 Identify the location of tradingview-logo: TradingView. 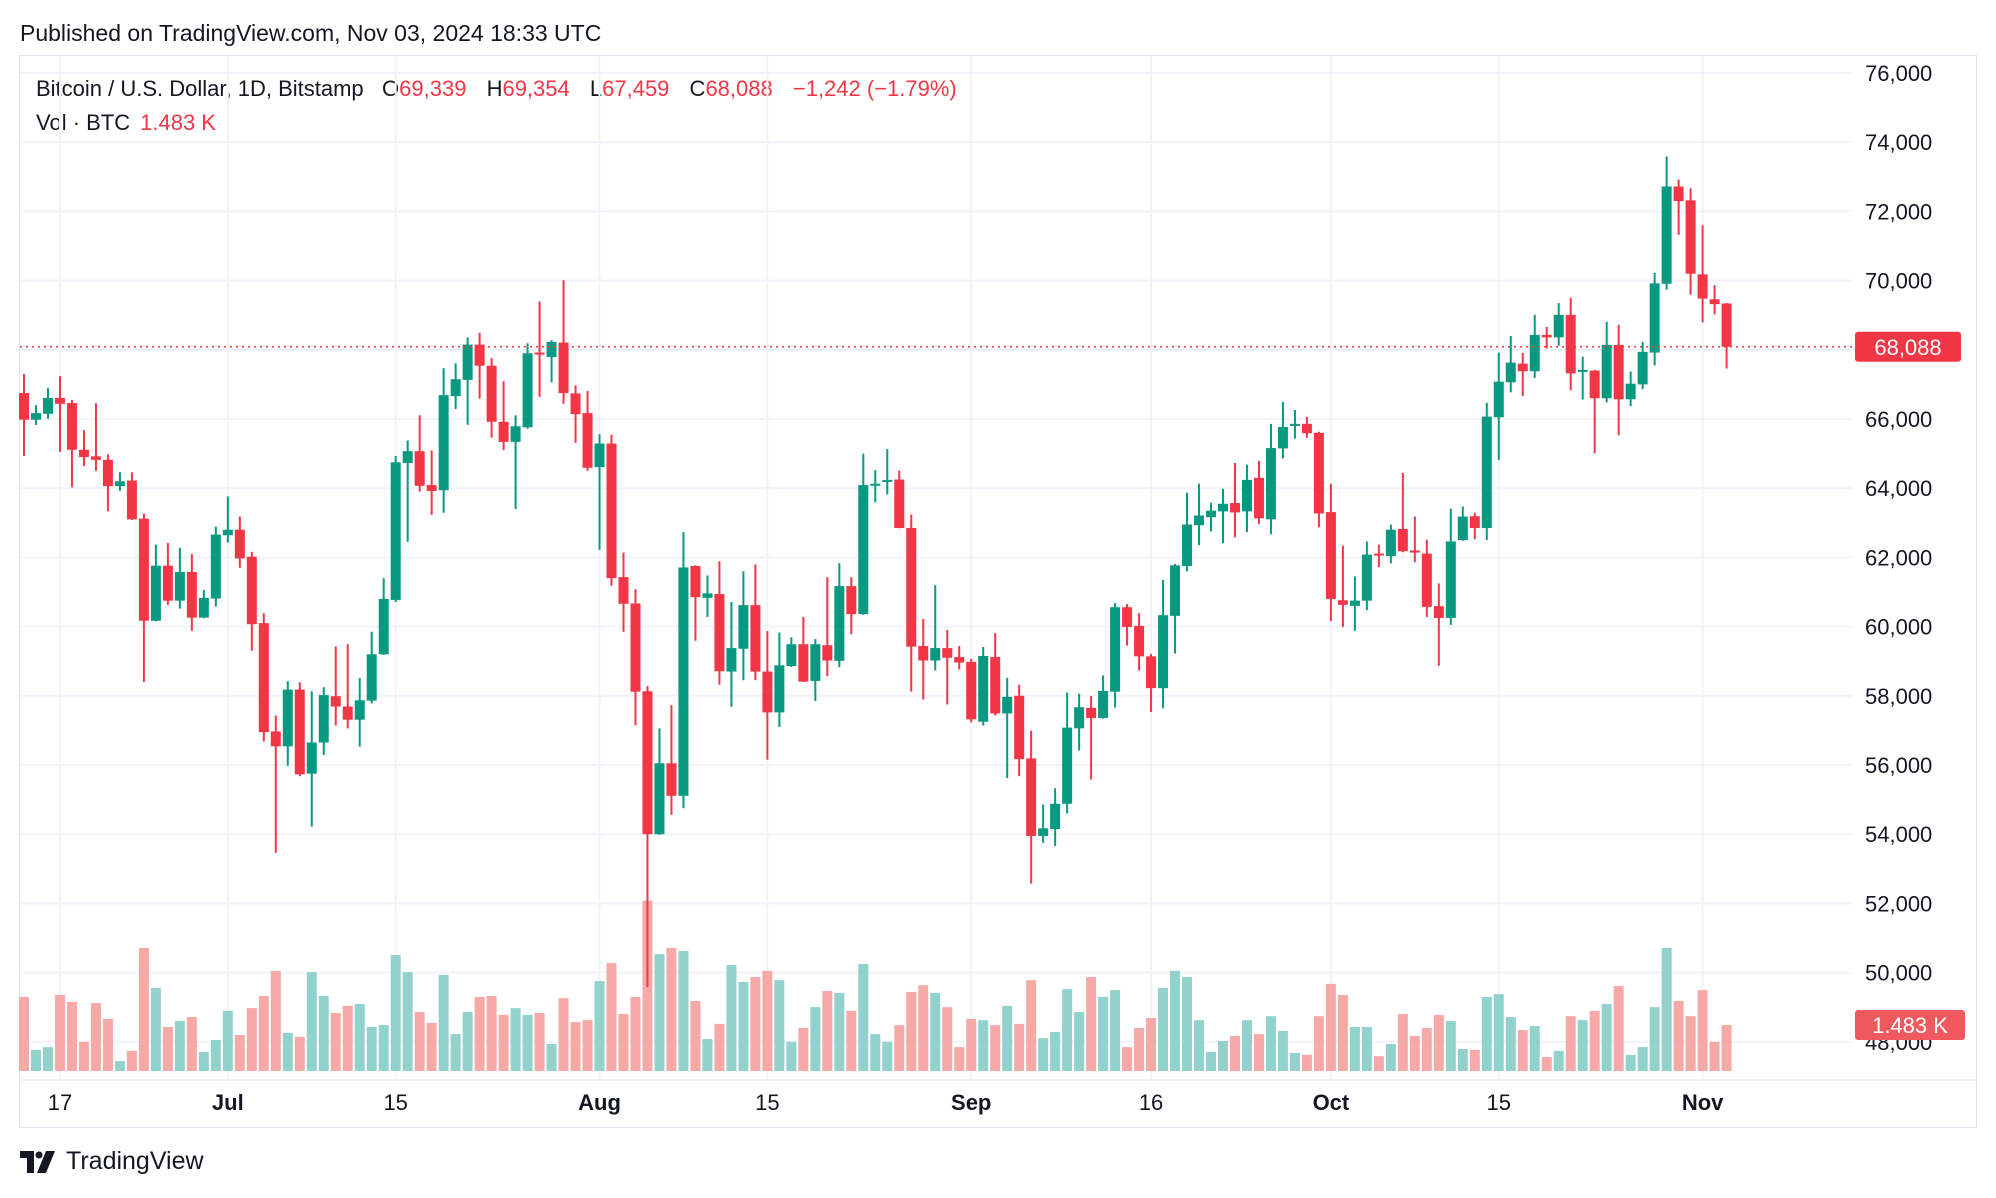
(112, 1161).